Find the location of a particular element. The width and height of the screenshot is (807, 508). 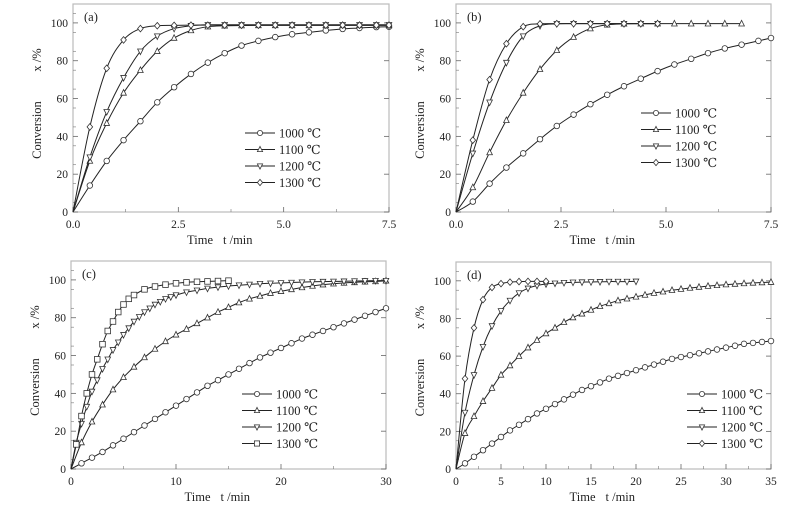

y-axis-label: Conversion is located at coordinates (35, 386).